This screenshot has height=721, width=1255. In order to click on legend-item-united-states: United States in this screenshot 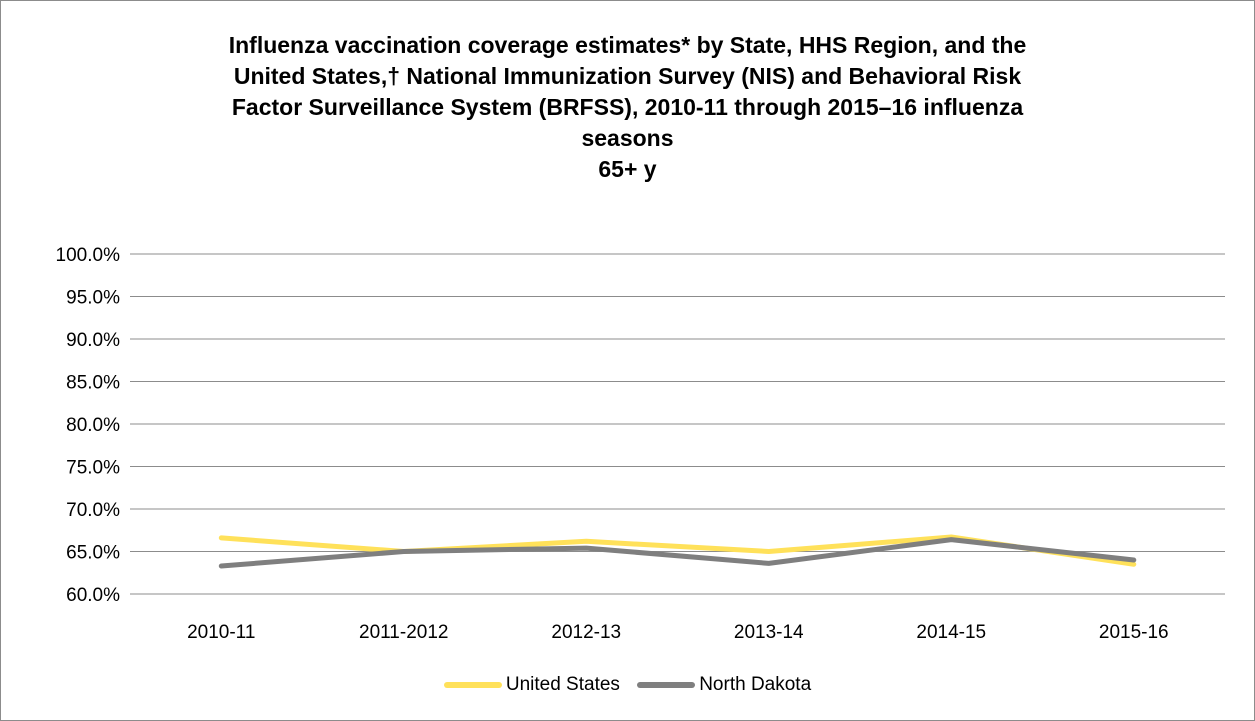, I will do `click(531, 685)`.